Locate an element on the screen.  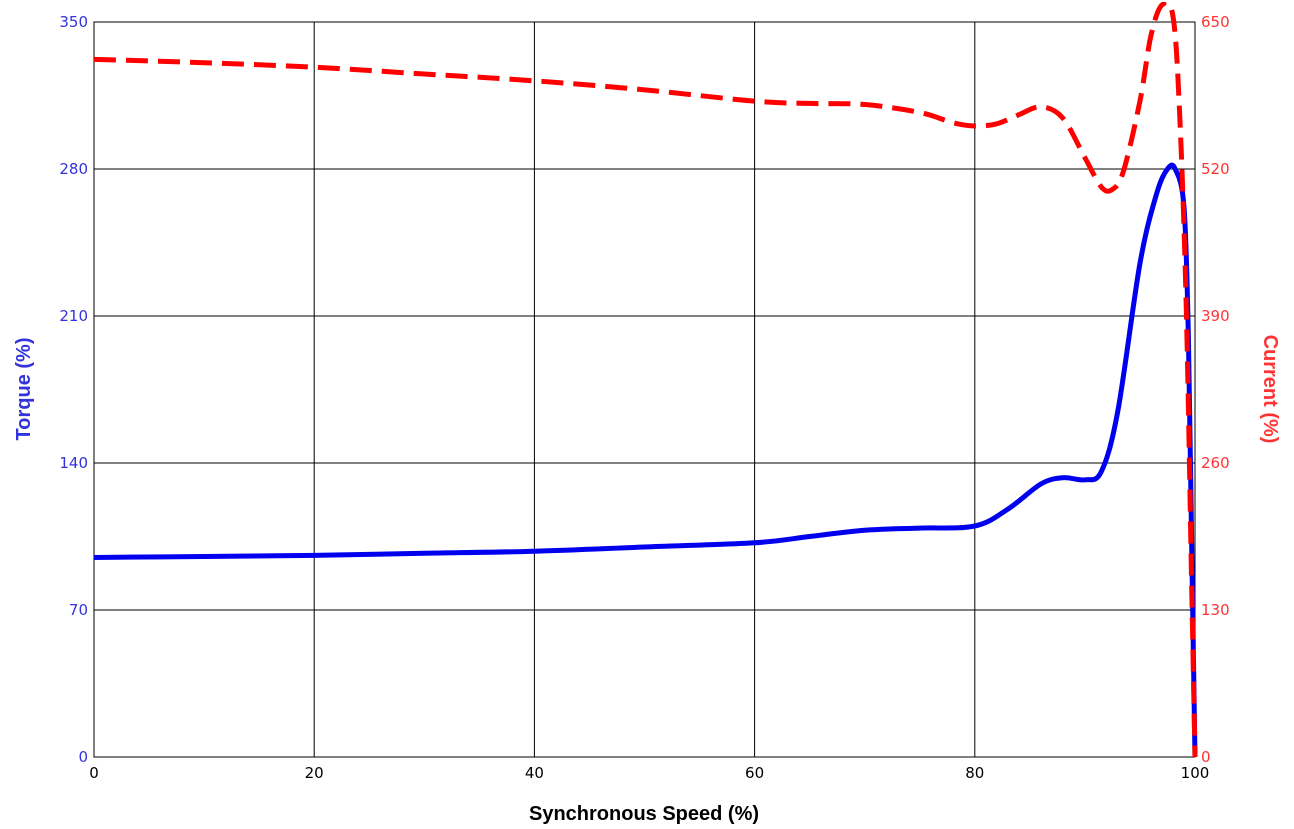
left-y-tick-label-4: 280 is located at coordinates (73, 169).